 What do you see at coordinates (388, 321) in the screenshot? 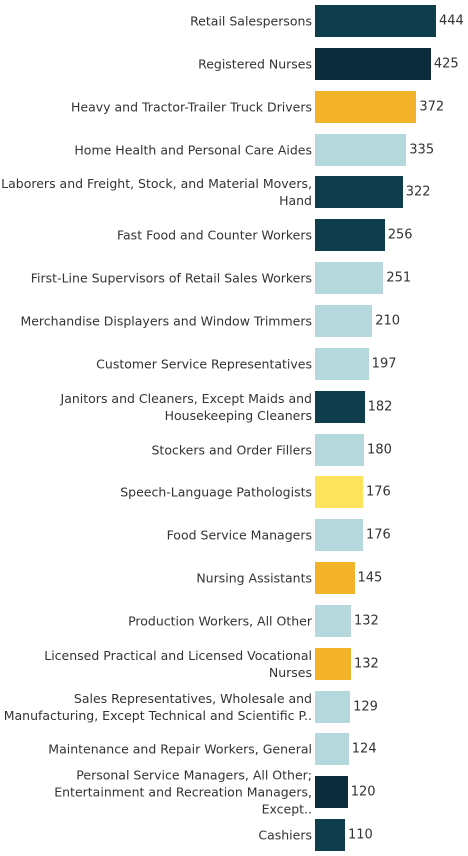
I see `value-label: 210` at bounding box center [388, 321].